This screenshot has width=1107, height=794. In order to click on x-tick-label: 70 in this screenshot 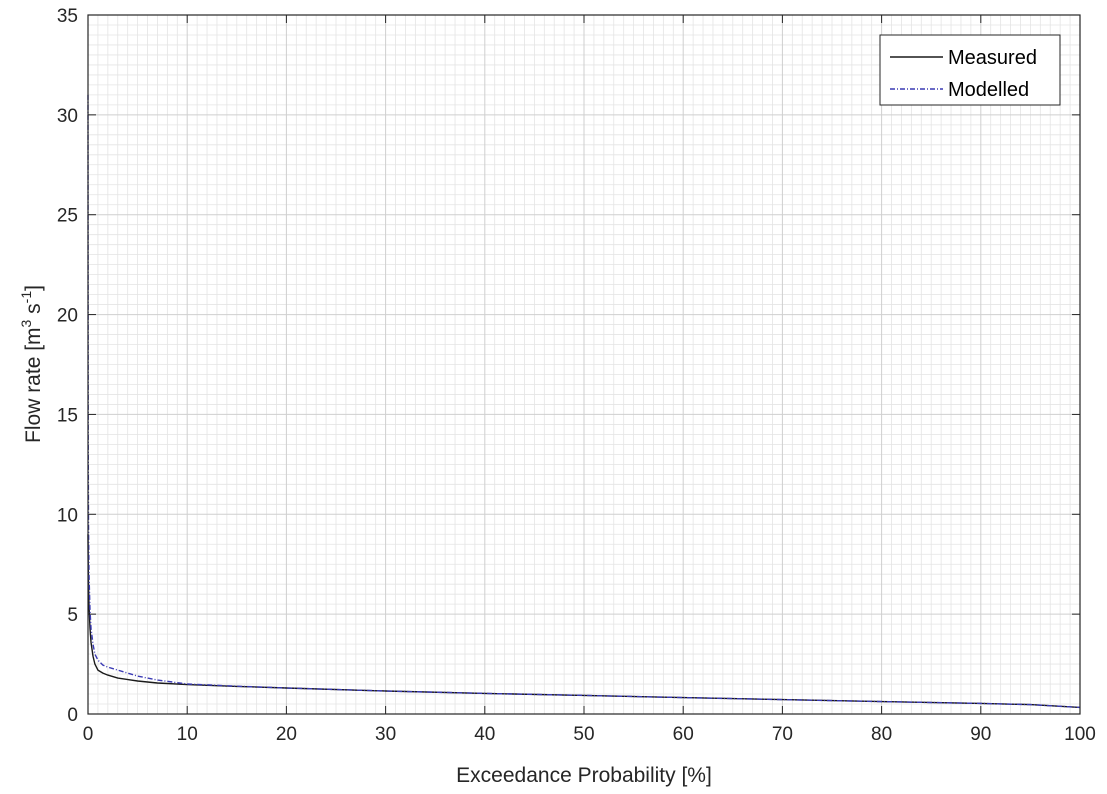, I will do `click(782, 734)`.